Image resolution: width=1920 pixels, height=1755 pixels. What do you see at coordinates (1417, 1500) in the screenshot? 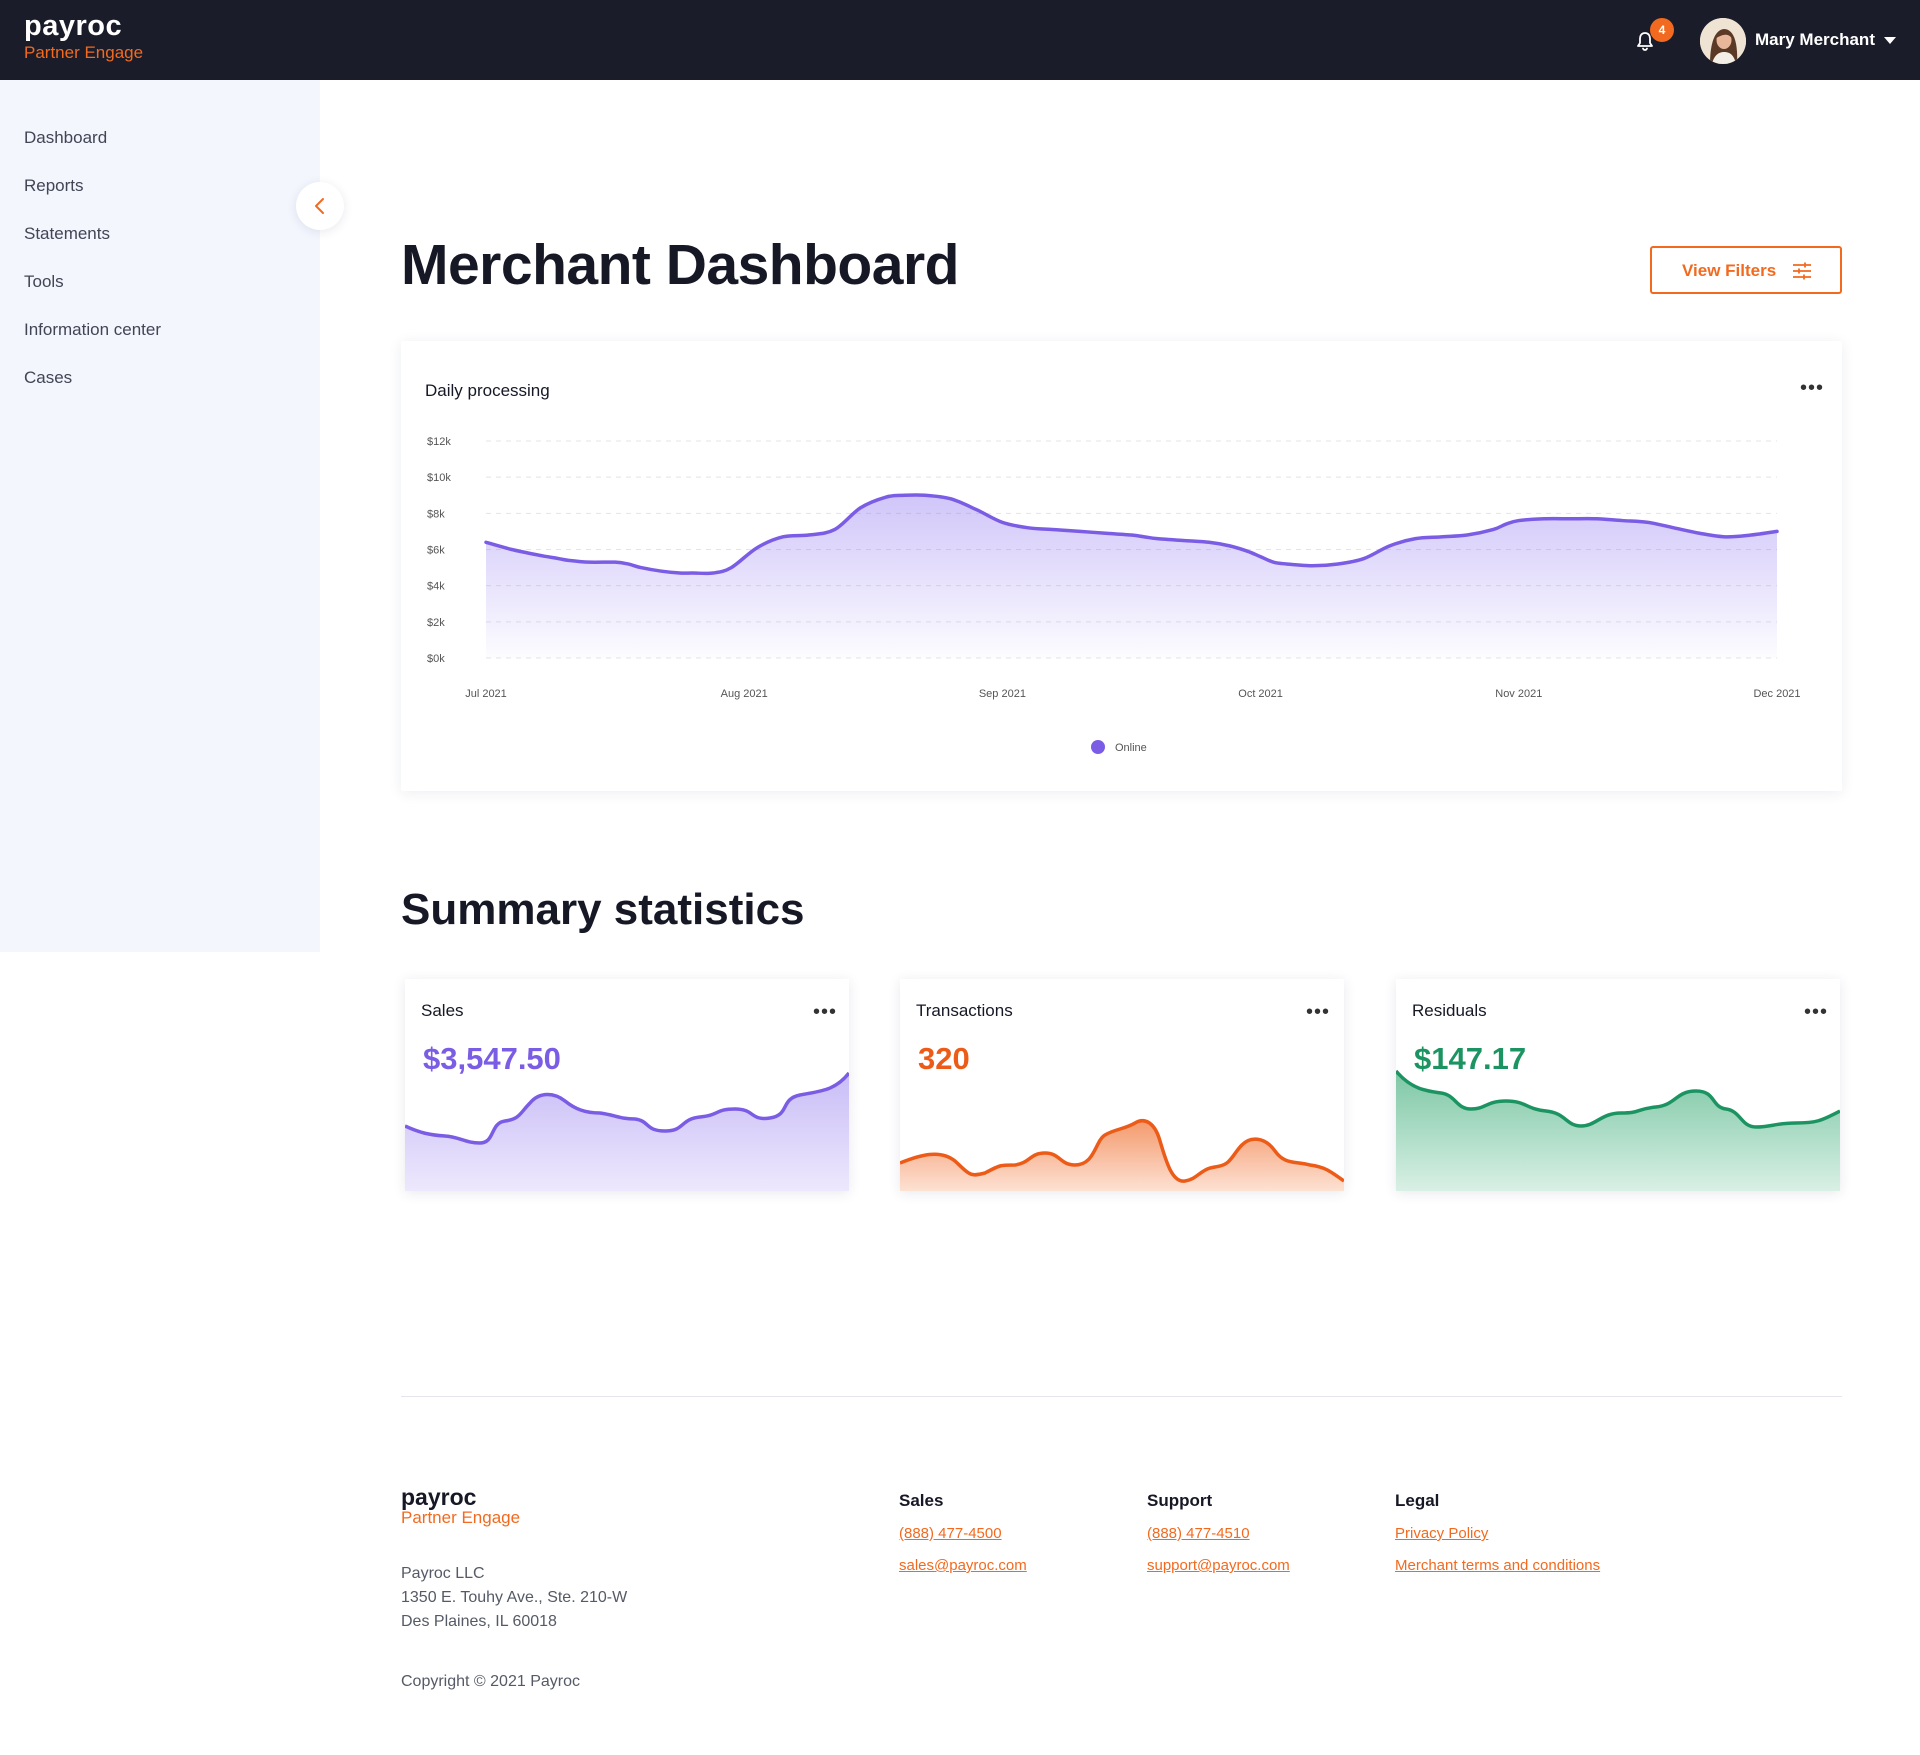
I see `footer-legal-title: Legal` at bounding box center [1417, 1500].